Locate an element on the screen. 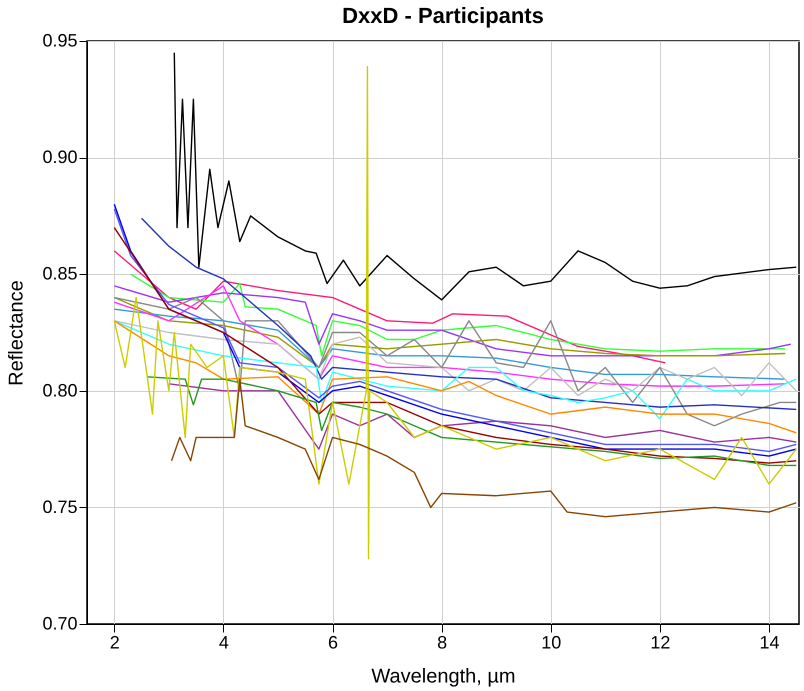 The image size is (804, 691). y-tick-label: 0.90 is located at coordinates (60, 157).